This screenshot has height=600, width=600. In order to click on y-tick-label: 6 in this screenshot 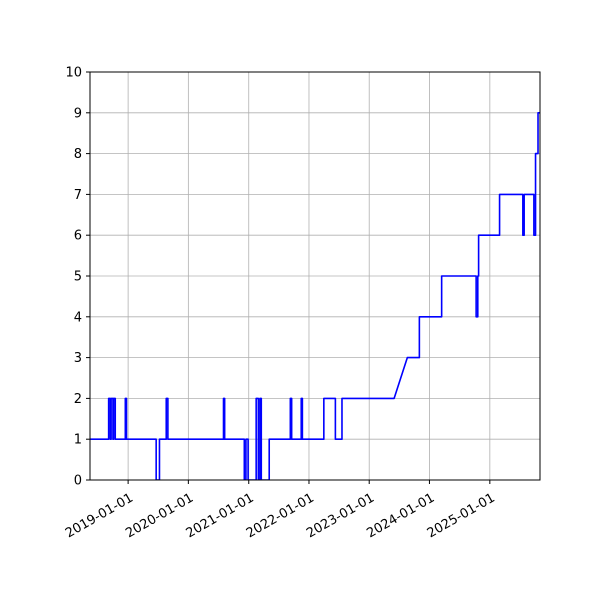, I will do `click(78, 236)`.